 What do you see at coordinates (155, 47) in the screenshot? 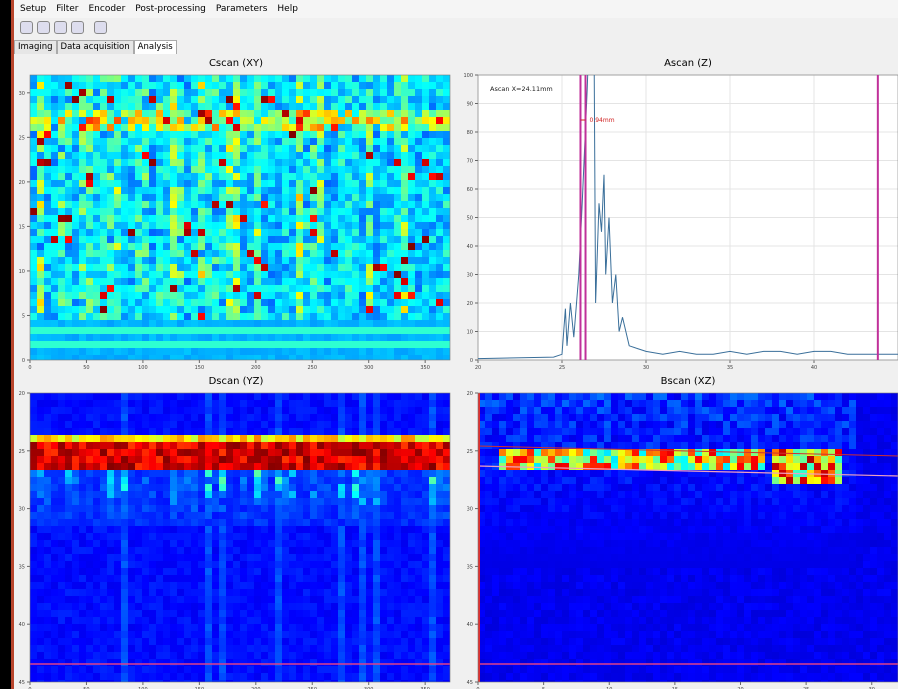
I see `tab: Analysis` at bounding box center [155, 47].